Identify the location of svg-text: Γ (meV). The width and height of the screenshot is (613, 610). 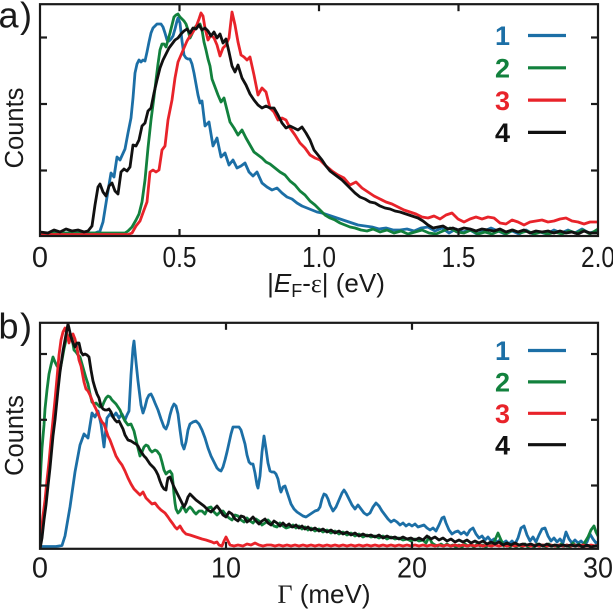
(323, 594).